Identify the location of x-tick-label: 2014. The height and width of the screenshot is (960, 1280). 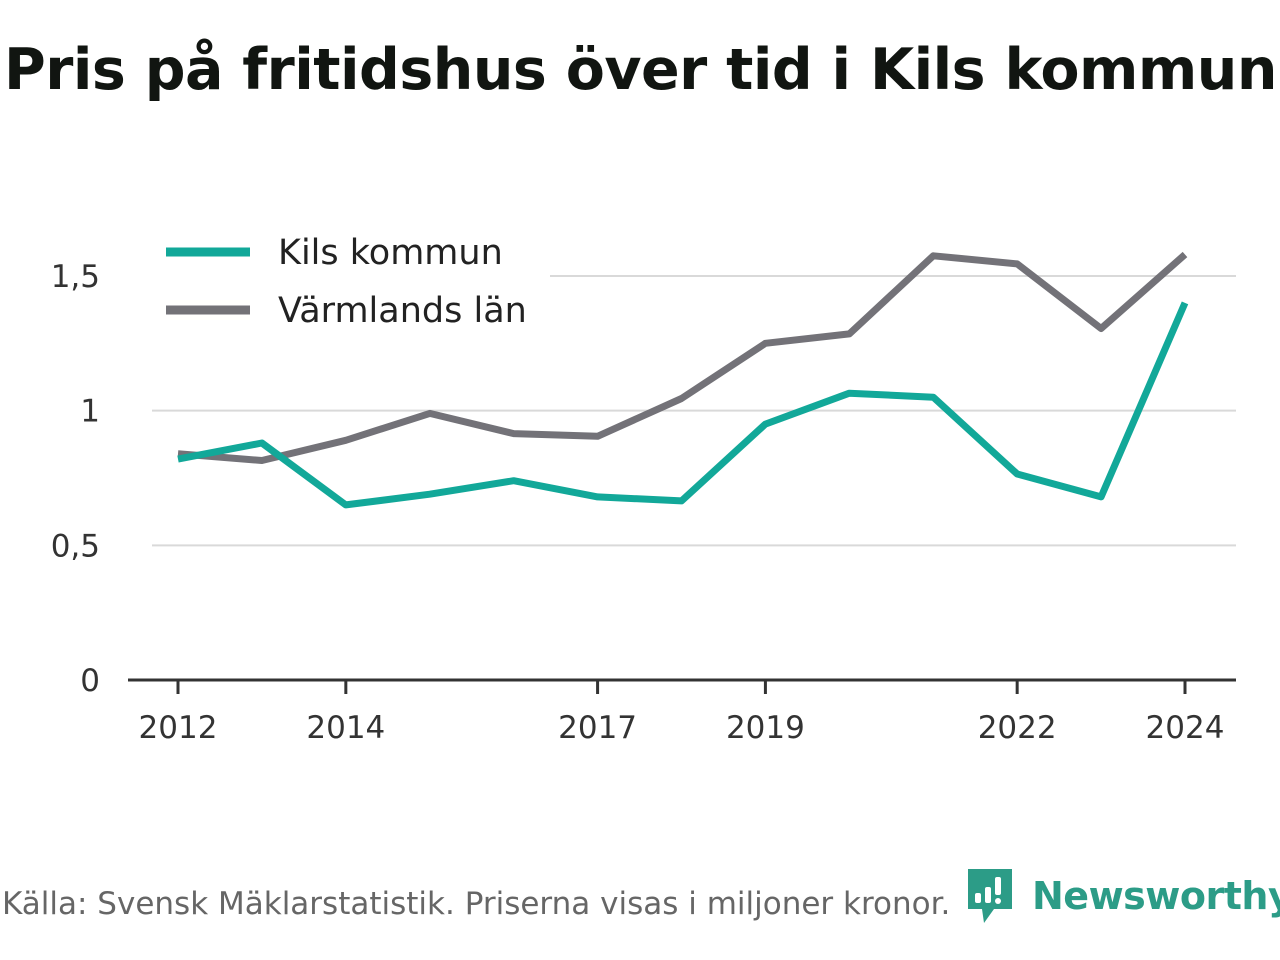
(345, 728).